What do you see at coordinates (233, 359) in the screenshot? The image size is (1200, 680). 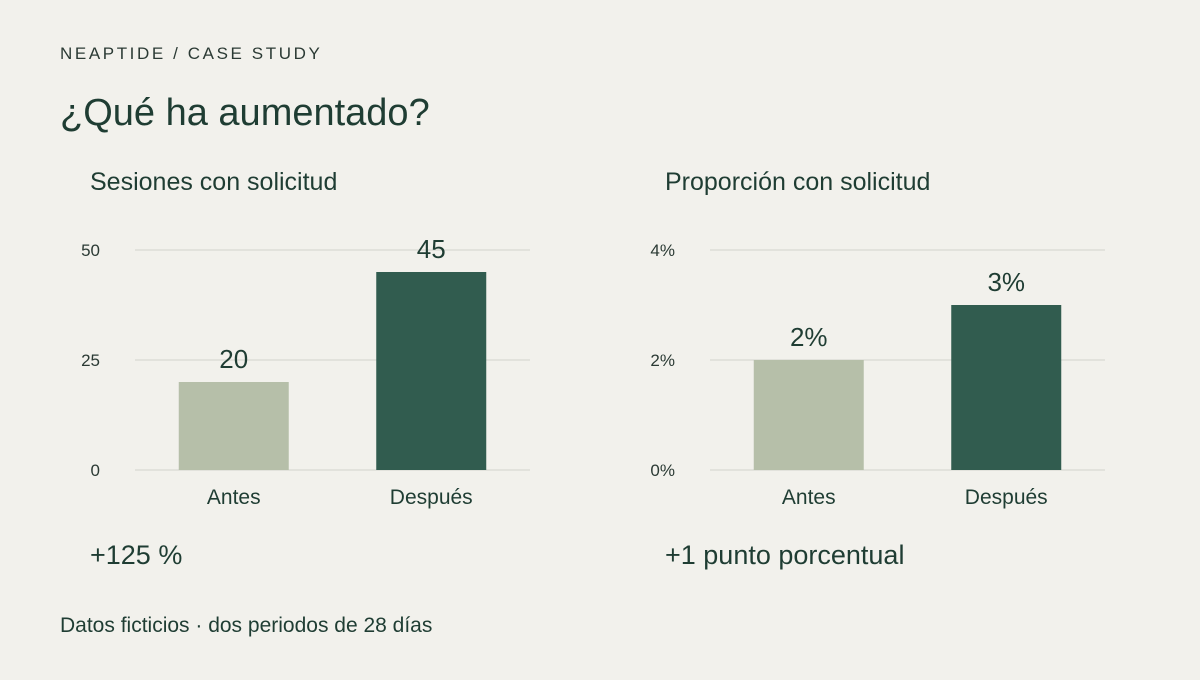 I see `data-label: 20` at bounding box center [233, 359].